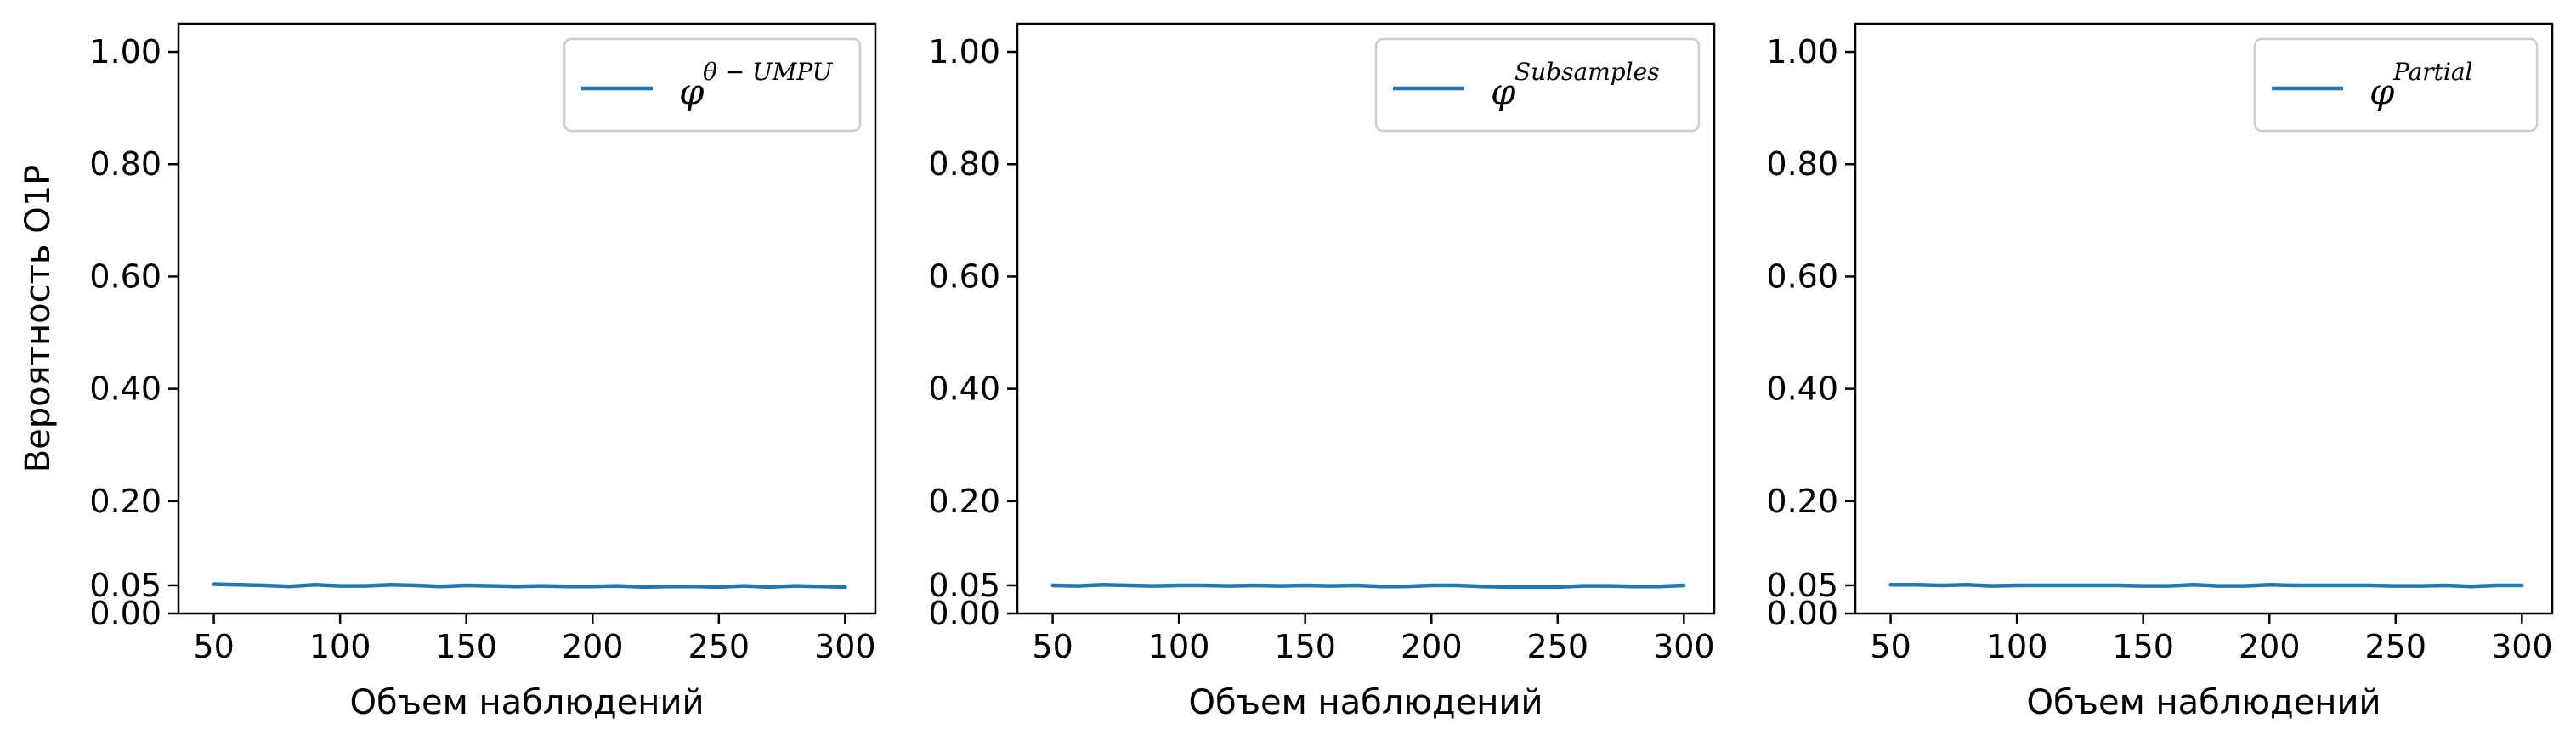  I want to click on legend: φθ − UMPU, so click(712, 85).